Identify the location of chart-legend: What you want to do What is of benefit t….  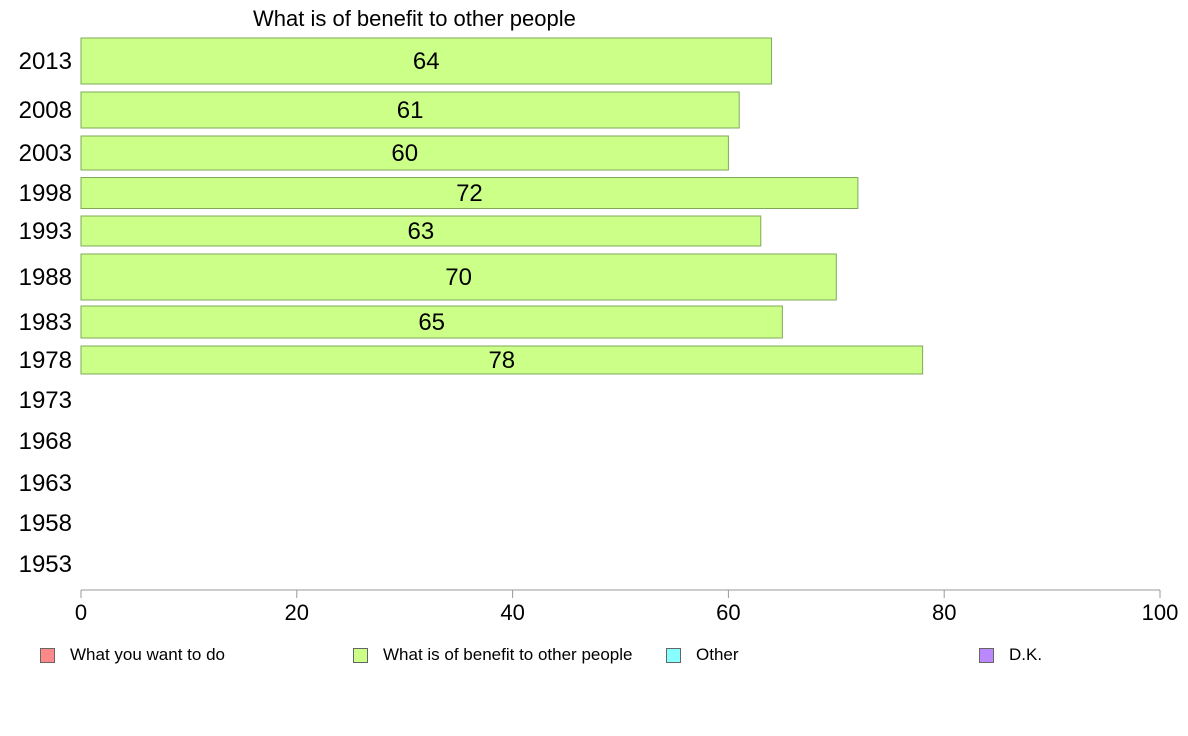
(594, 657).